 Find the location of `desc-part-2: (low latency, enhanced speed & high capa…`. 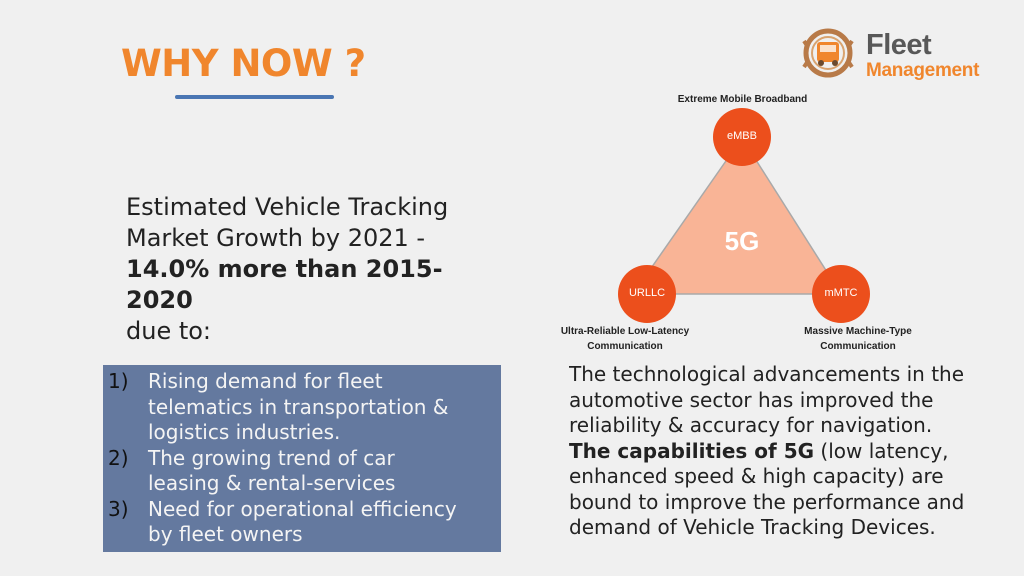

desc-part-2: (low latency, enhanced speed & high capa… is located at coordinates (767, 489).